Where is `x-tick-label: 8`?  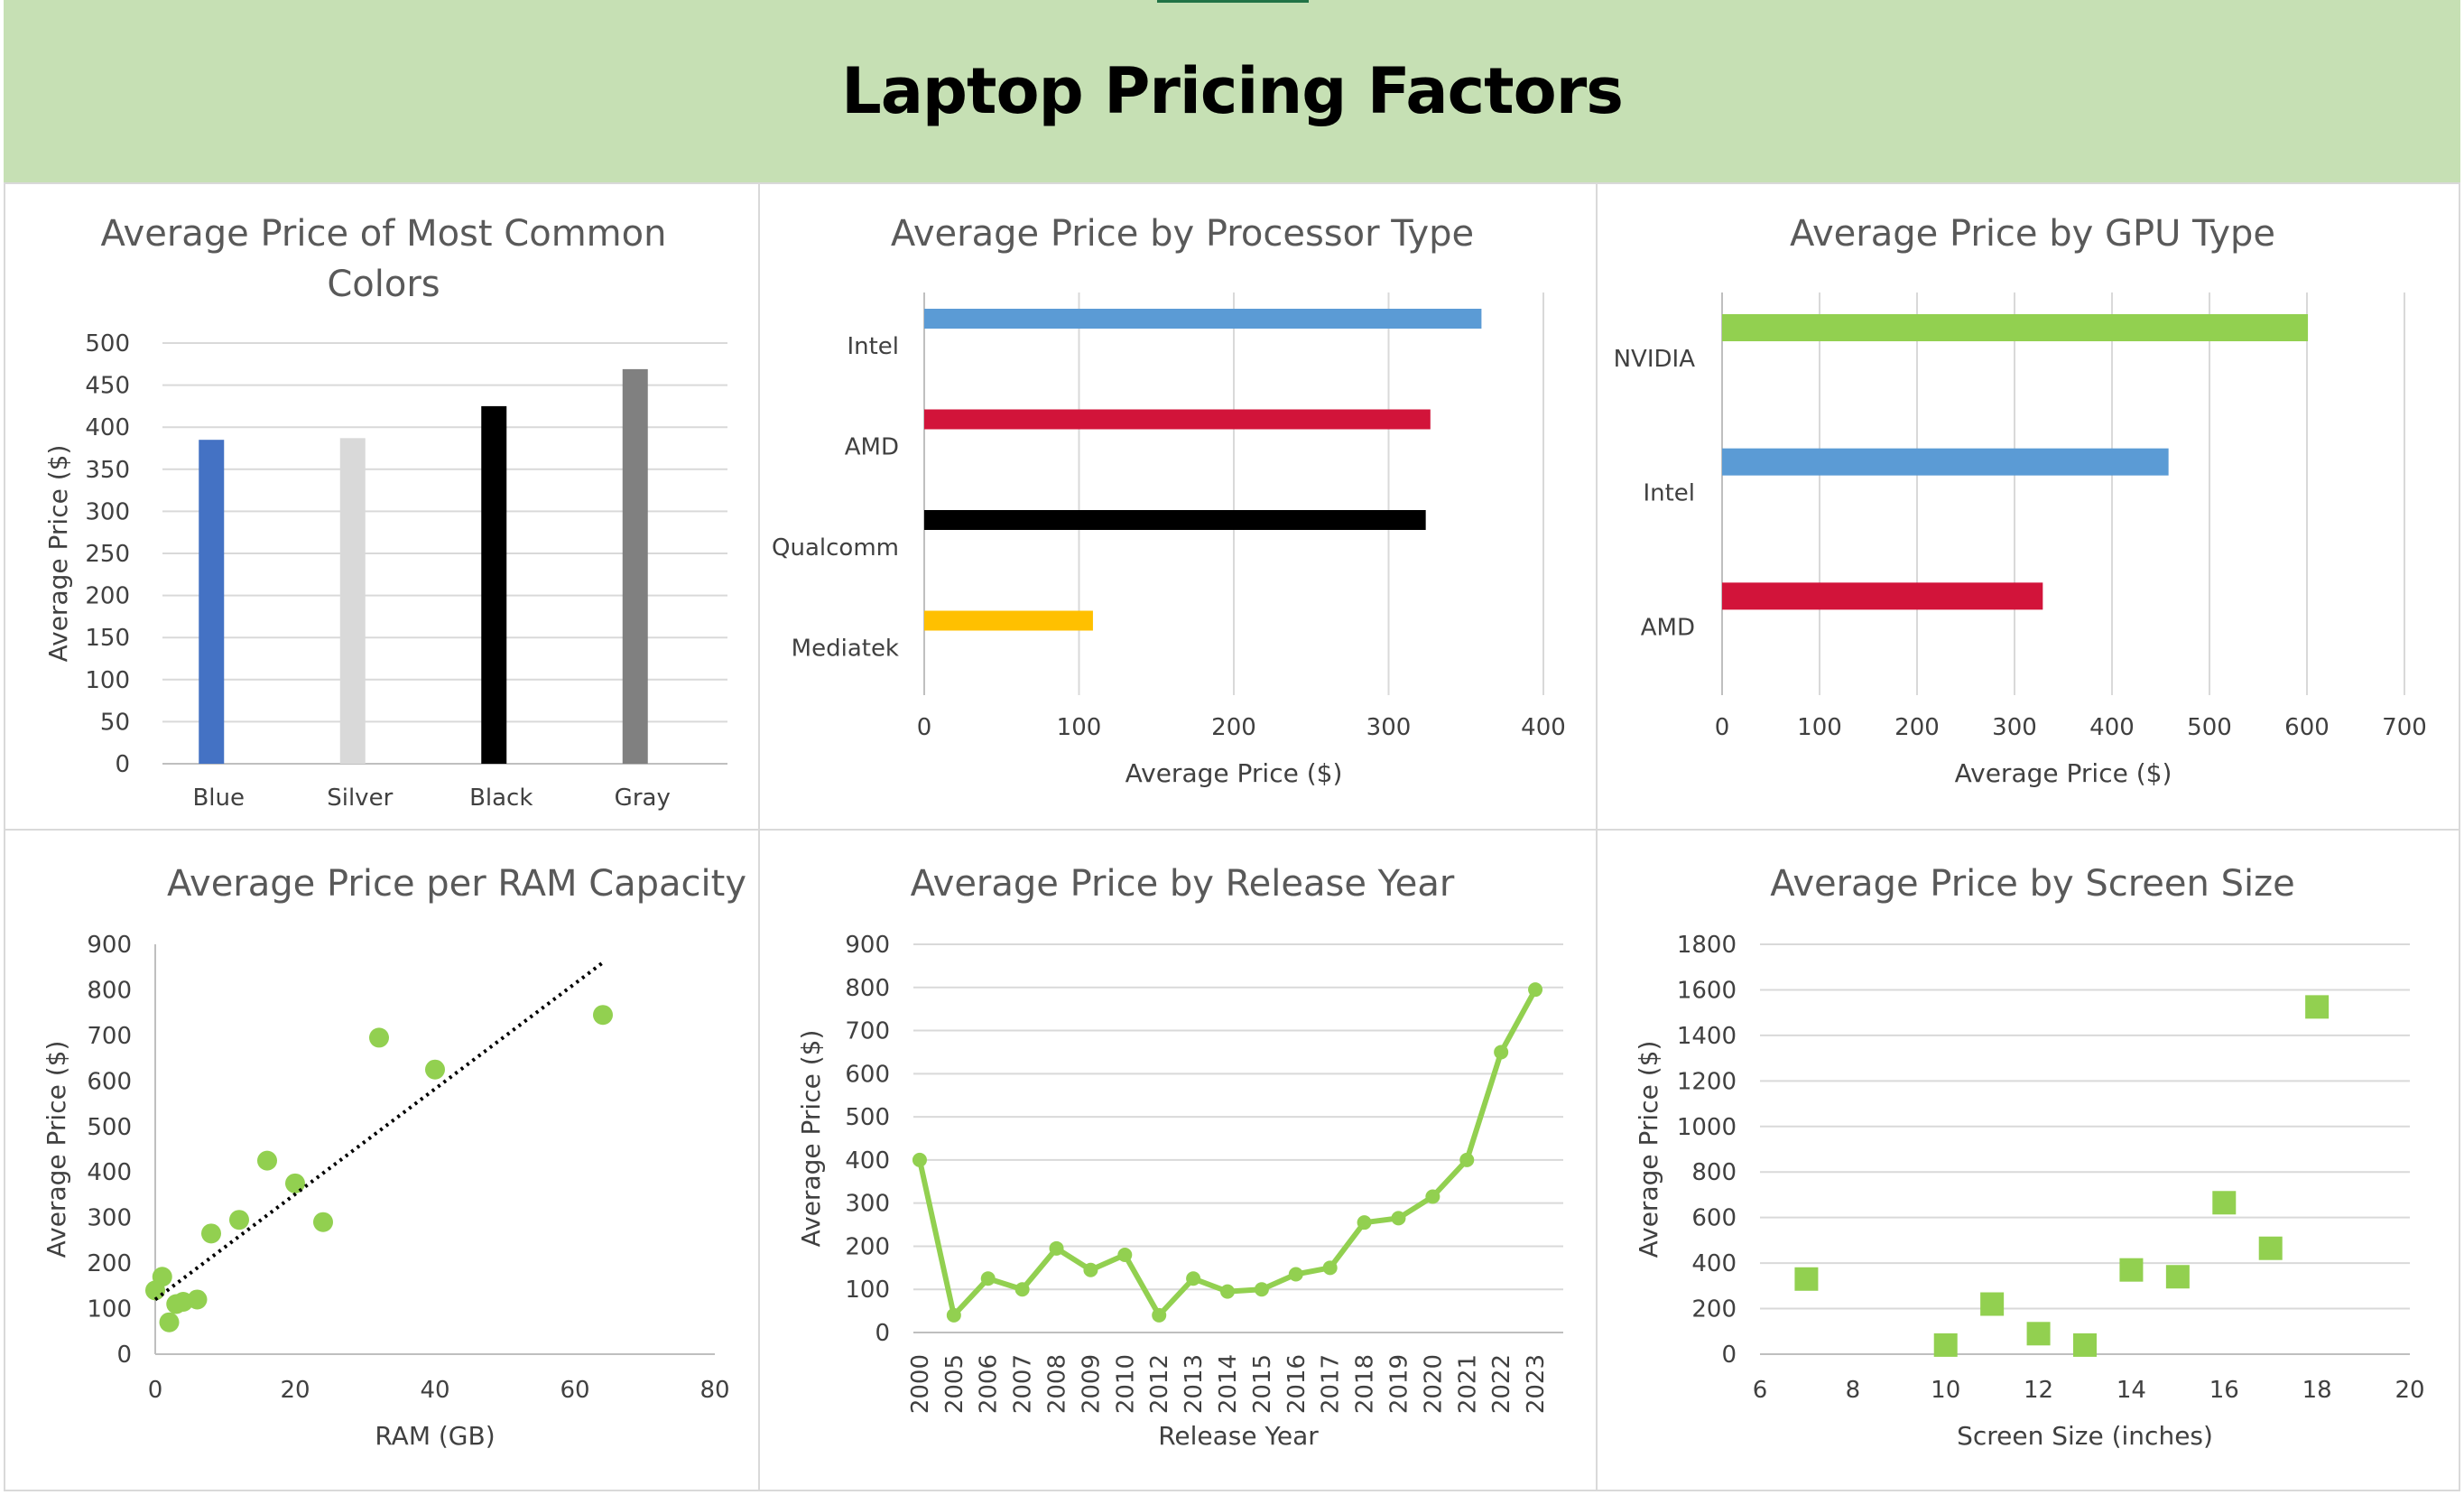 x-tick-label: 8 is located at coordinates (1853, 1390).